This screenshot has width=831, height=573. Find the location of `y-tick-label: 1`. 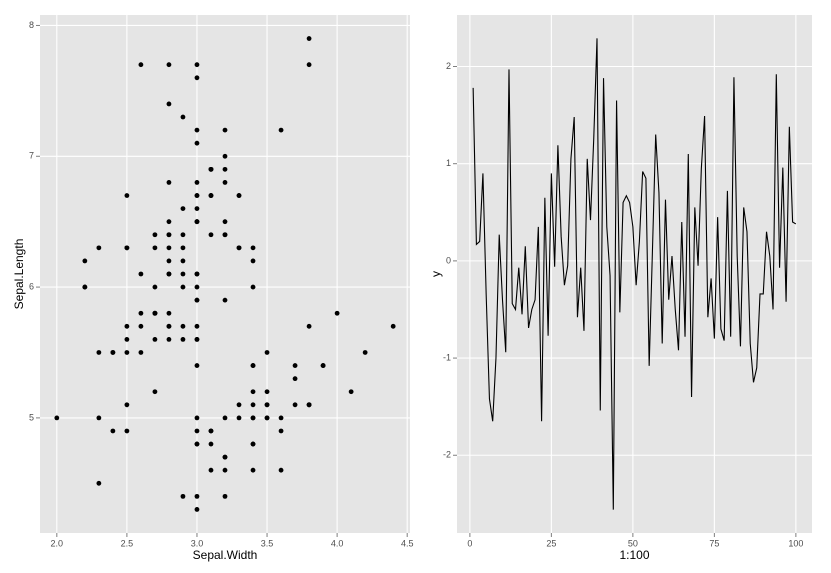

y-tick-label: 1 is located at coordinates (448, 163).